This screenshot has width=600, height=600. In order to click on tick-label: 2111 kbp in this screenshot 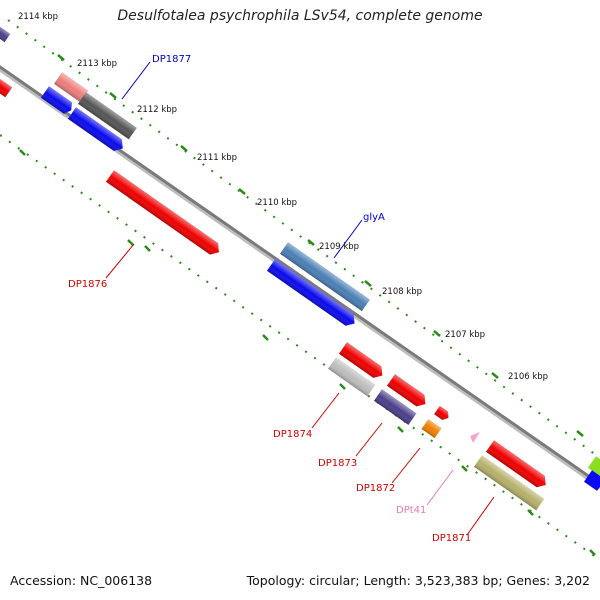, I will do `click(217, 158)`.